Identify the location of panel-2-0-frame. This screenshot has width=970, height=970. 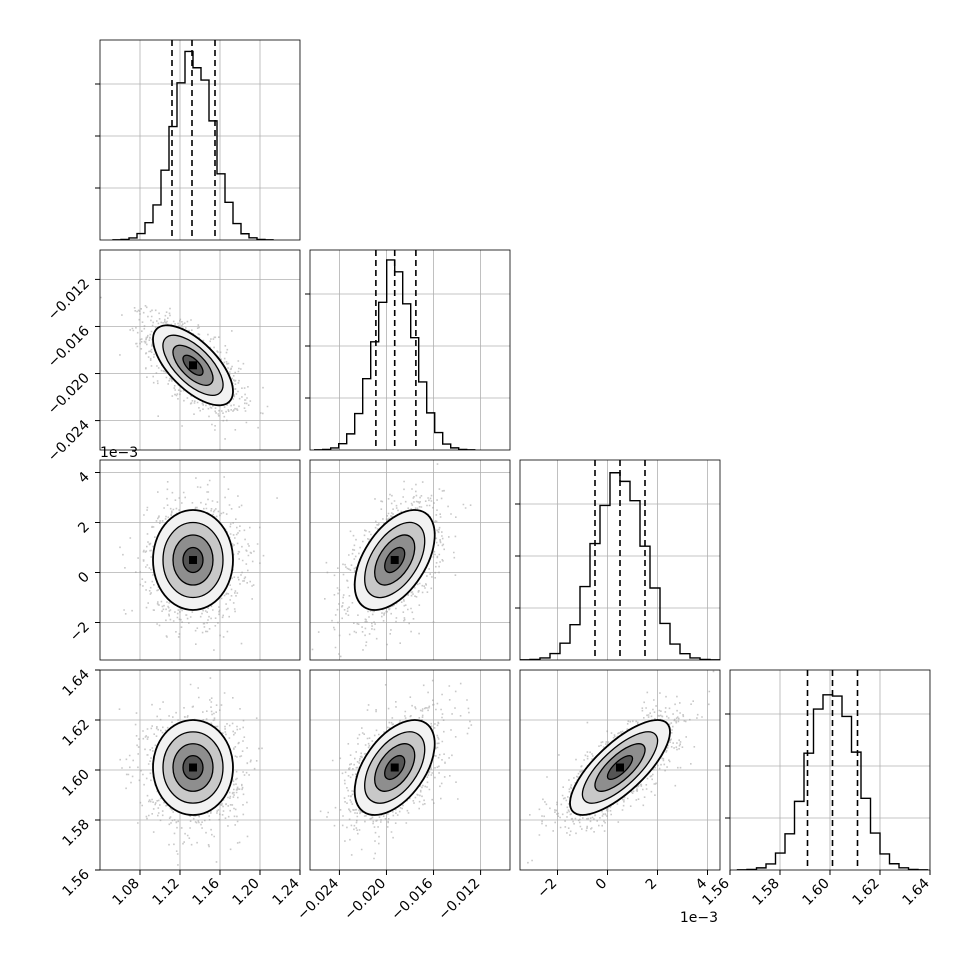
(200, 560).